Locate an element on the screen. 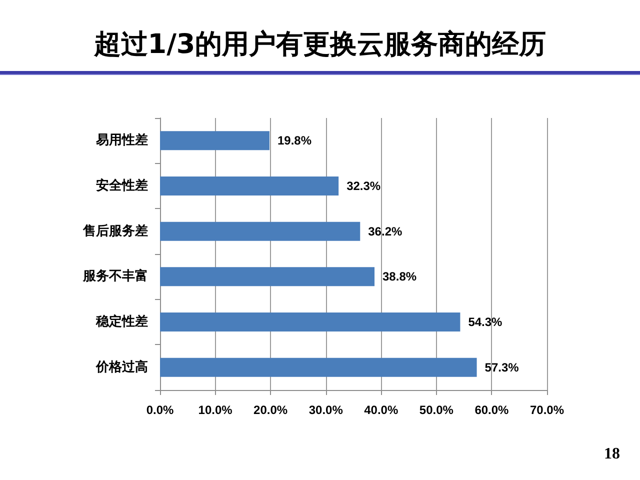 This screenshot has height=480, width=640. data-label: 38.8% is located at coordinates (399, 277).